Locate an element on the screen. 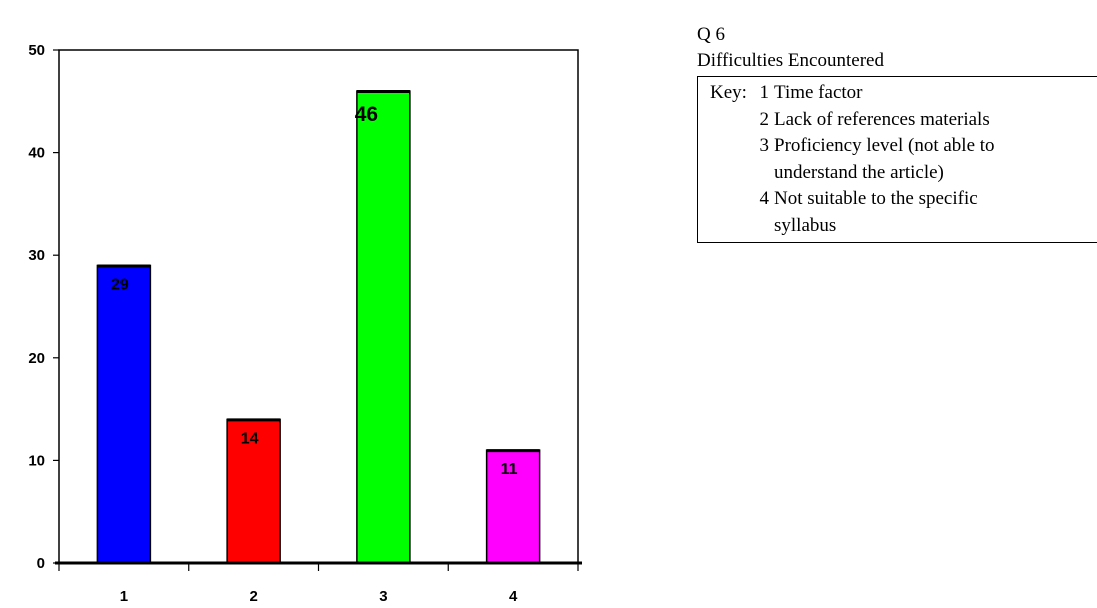 Image resolution: width=1097 pixels, height=608 pixels. x-tick-label: 2 is located at coordinates (253, 596).